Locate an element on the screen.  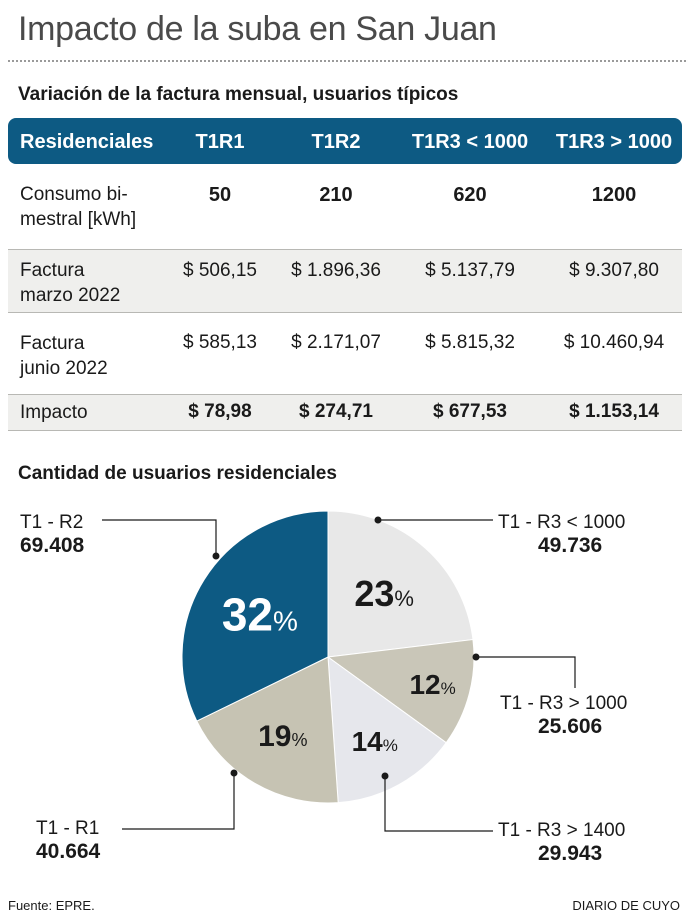
footer-source: Fuente: EPRE. is located at coordinates (51, 905).